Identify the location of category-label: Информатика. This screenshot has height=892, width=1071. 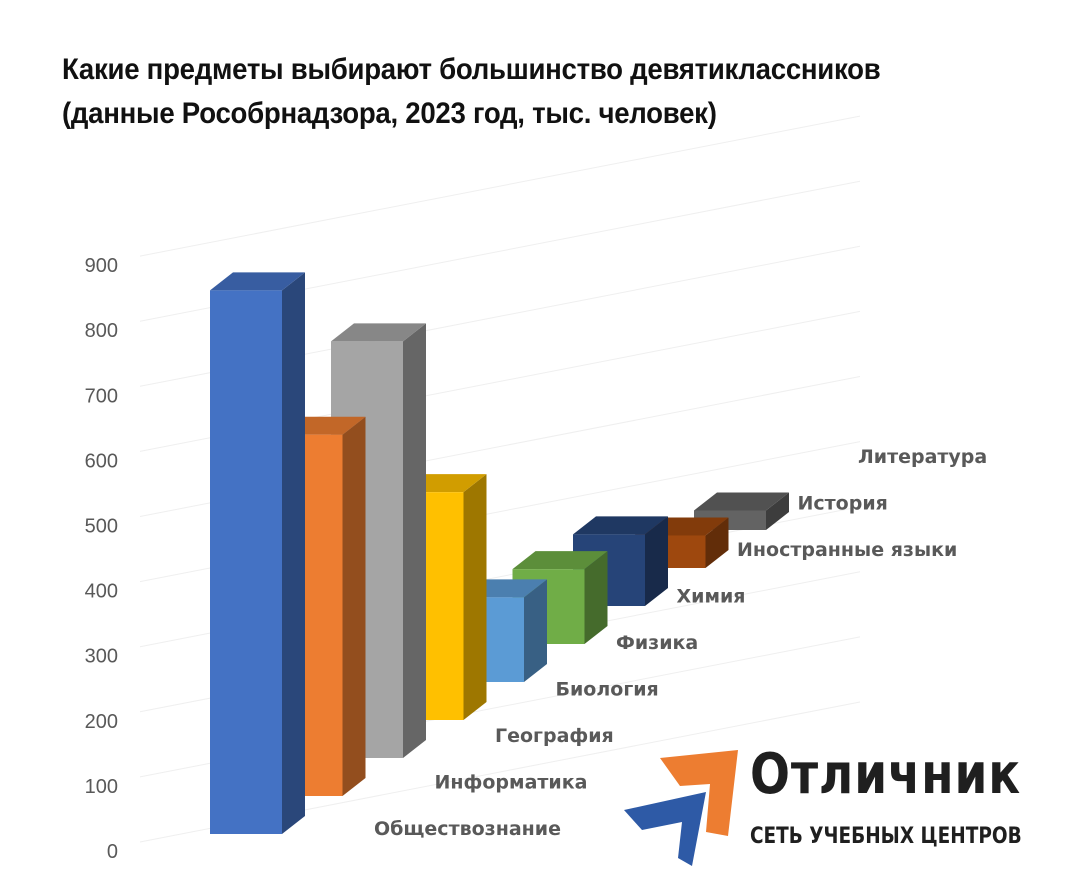
(511, 783).